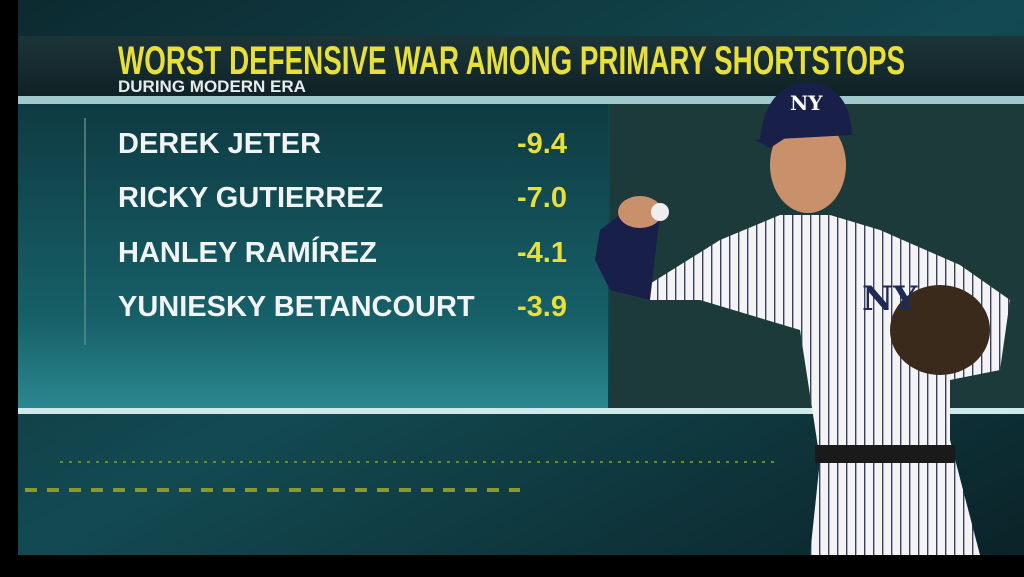 The image size is (1024, 577). Describe the element at coordinates (542, 198) in the screenshot. I see `war-value: -7.0` at that location.